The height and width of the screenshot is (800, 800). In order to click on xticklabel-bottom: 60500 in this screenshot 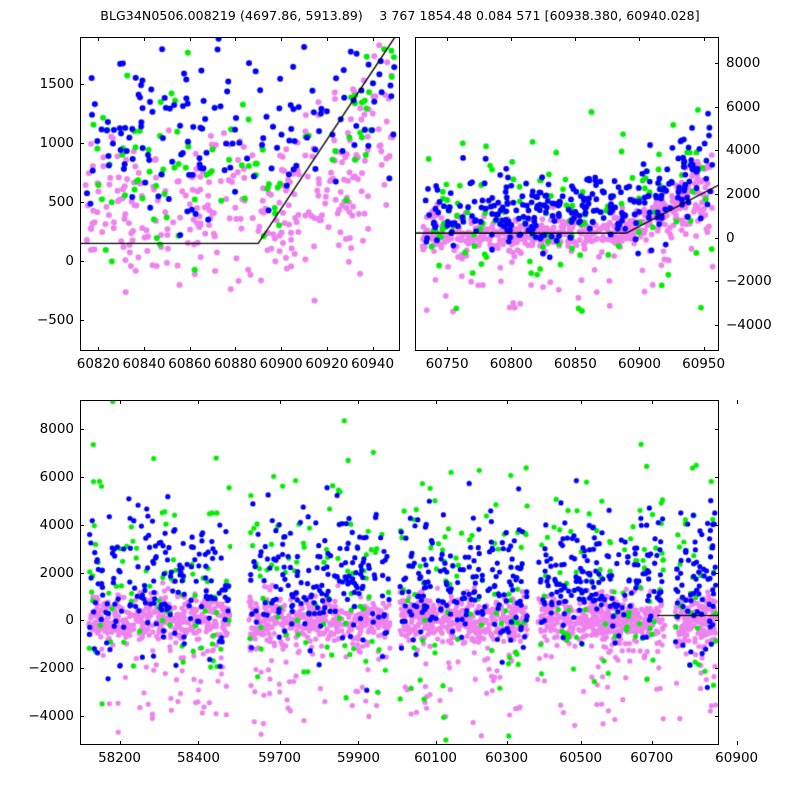, I will do `click(581, 758)`.